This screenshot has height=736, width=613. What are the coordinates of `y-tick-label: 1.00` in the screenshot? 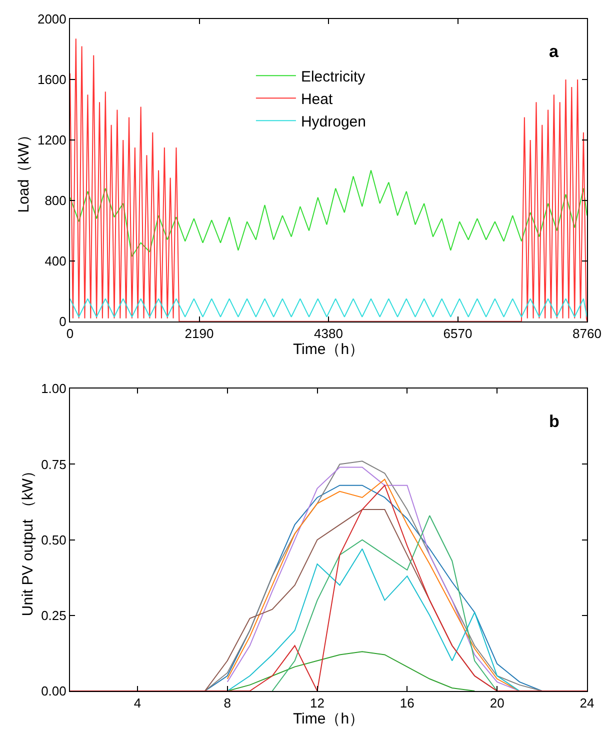 It's located at (53, 388).